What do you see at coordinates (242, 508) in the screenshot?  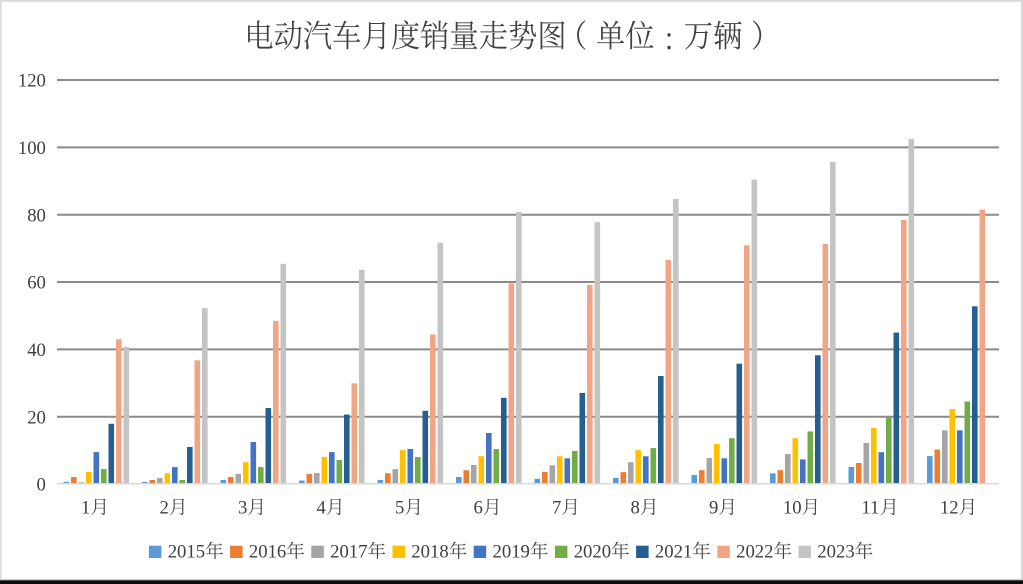 I see `svg-text: 3` at bounding box center [242, 508].